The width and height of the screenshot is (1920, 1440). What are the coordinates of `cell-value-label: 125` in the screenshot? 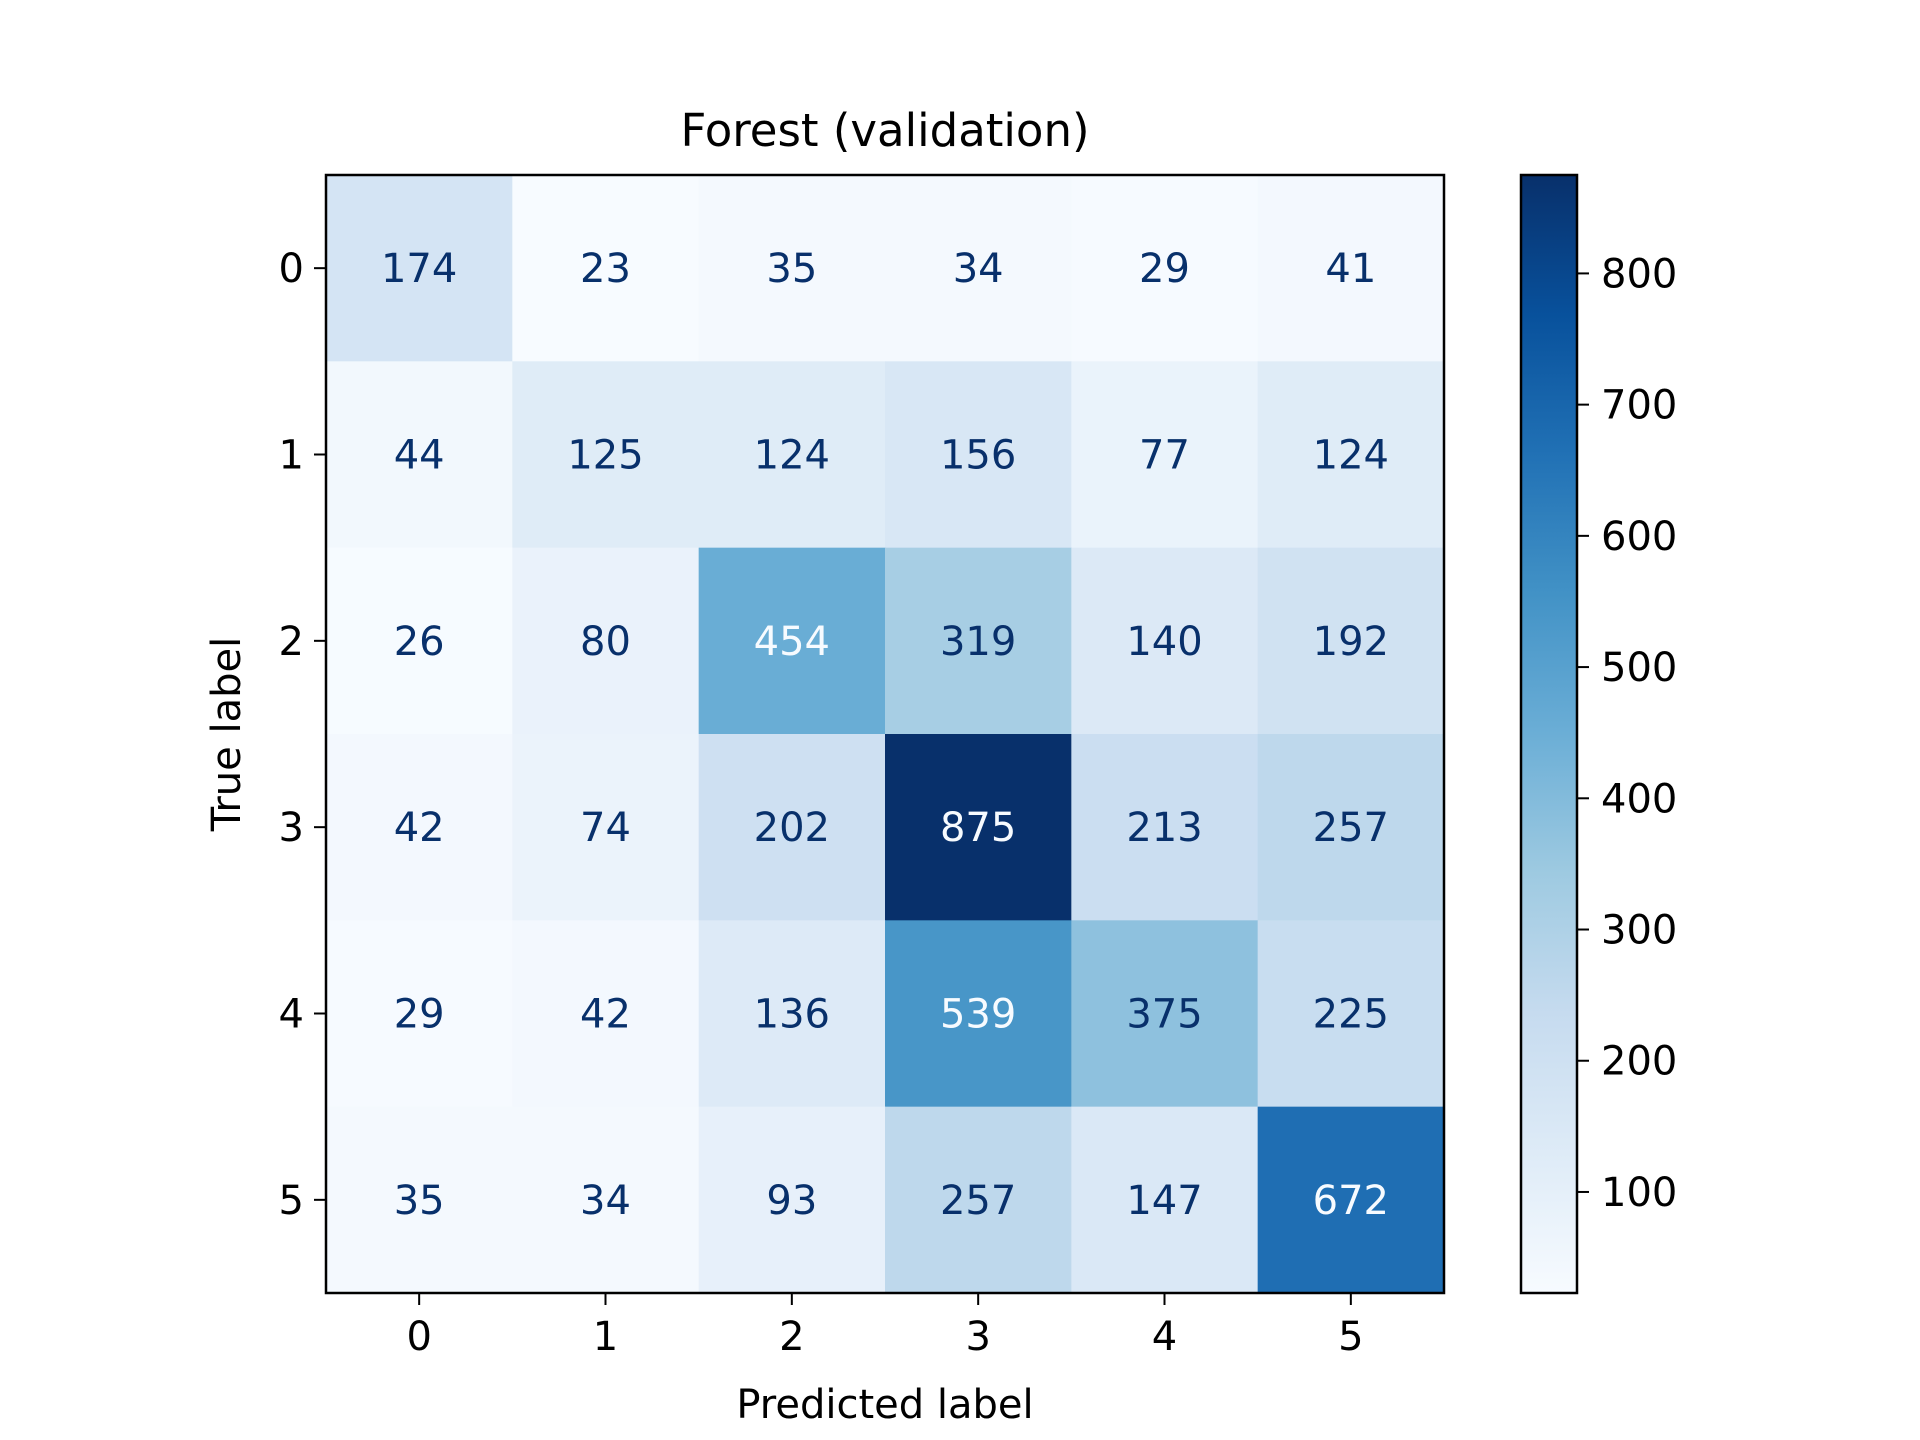 It's located at (605, 456).